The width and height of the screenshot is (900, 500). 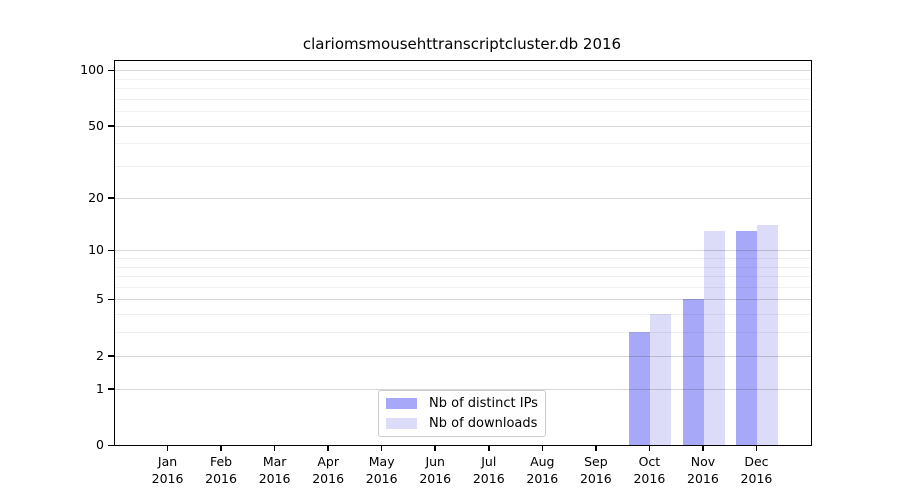 I want to click on x-tick-mark-apr, so click(x=328, y=448).